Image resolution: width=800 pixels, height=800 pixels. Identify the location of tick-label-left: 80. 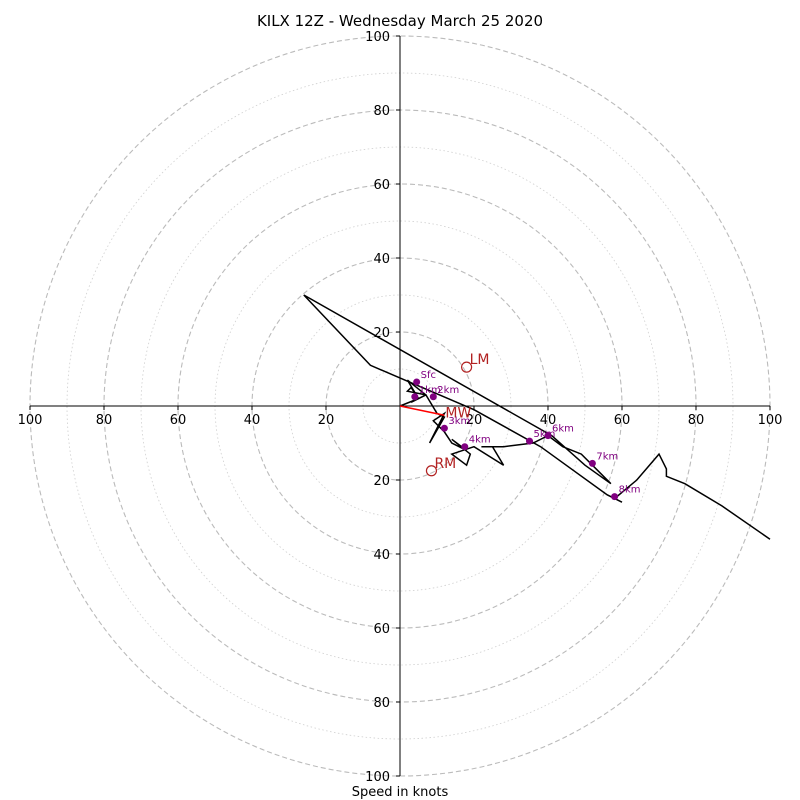
(104, 420).